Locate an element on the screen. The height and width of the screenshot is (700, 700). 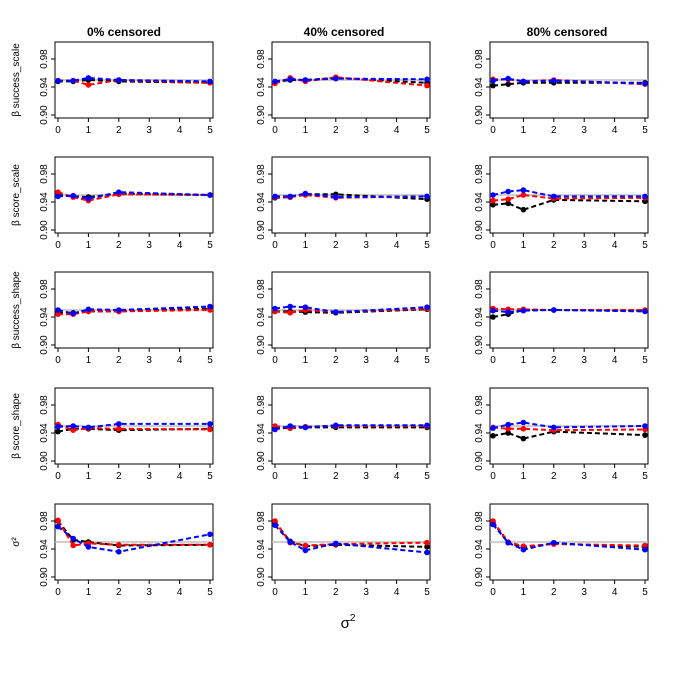
series-line-red is located at coordinates (134, 427).